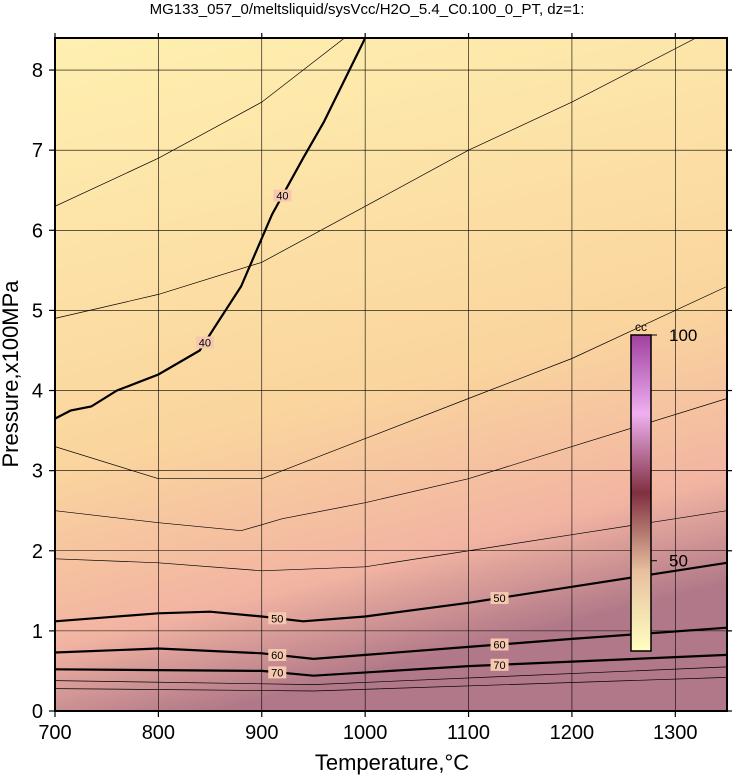  I want to click on x-axis-label: Temperature,°C, so click(392, 762).